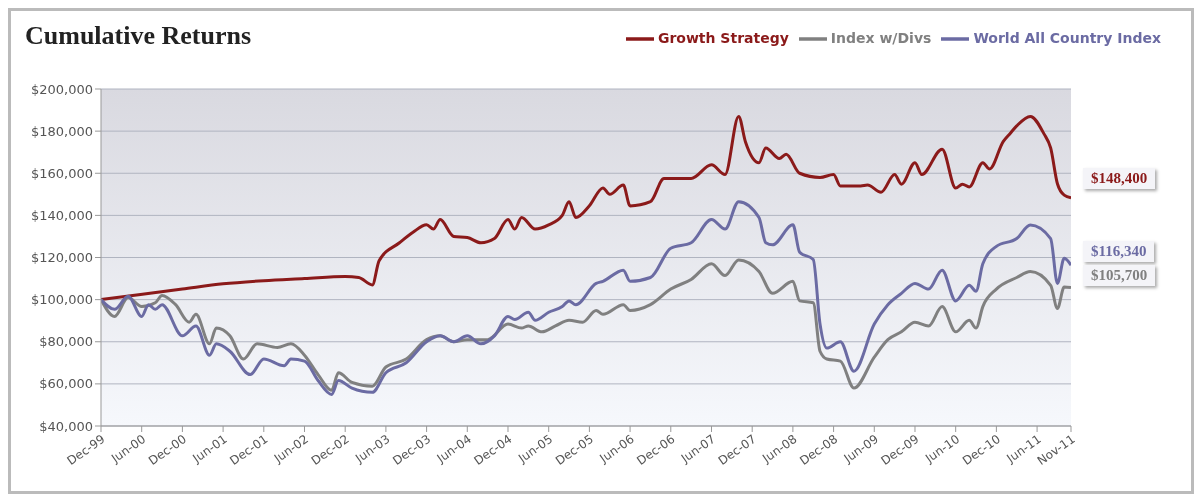  I want to click on annotation: $148,400, so click(1119, 178).